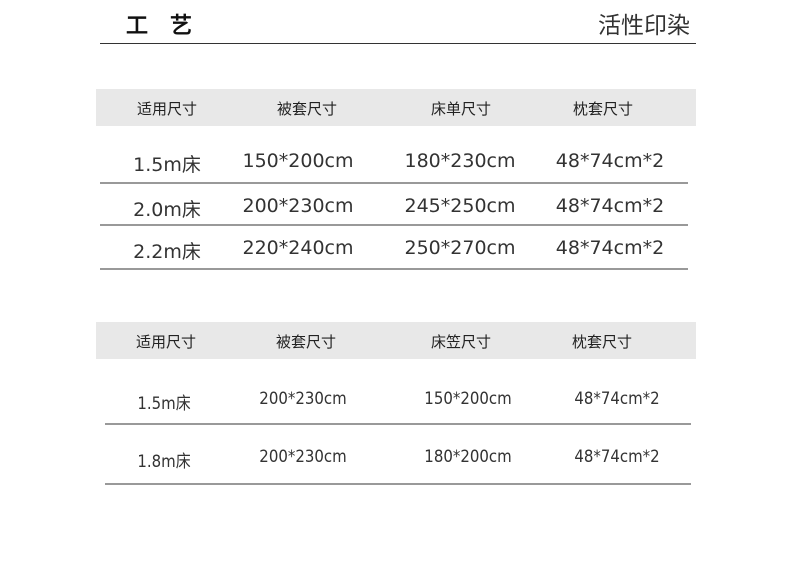 The image size is (790, 569). I want to click on divider, so click(398, 43).